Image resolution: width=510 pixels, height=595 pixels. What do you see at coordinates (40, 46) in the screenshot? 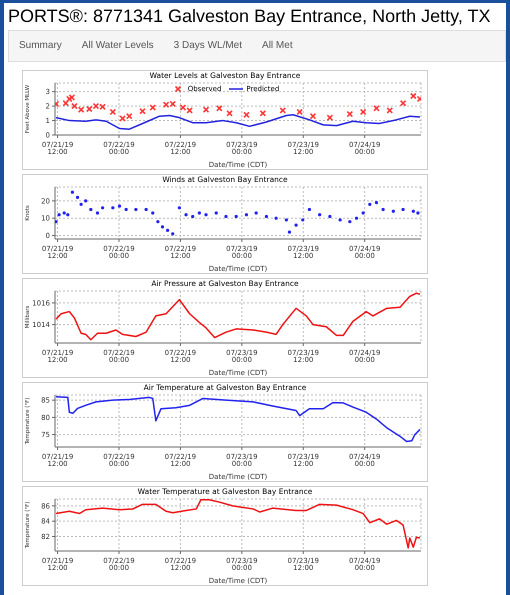
I see `text: Summary` at bounding box center [40, 46].